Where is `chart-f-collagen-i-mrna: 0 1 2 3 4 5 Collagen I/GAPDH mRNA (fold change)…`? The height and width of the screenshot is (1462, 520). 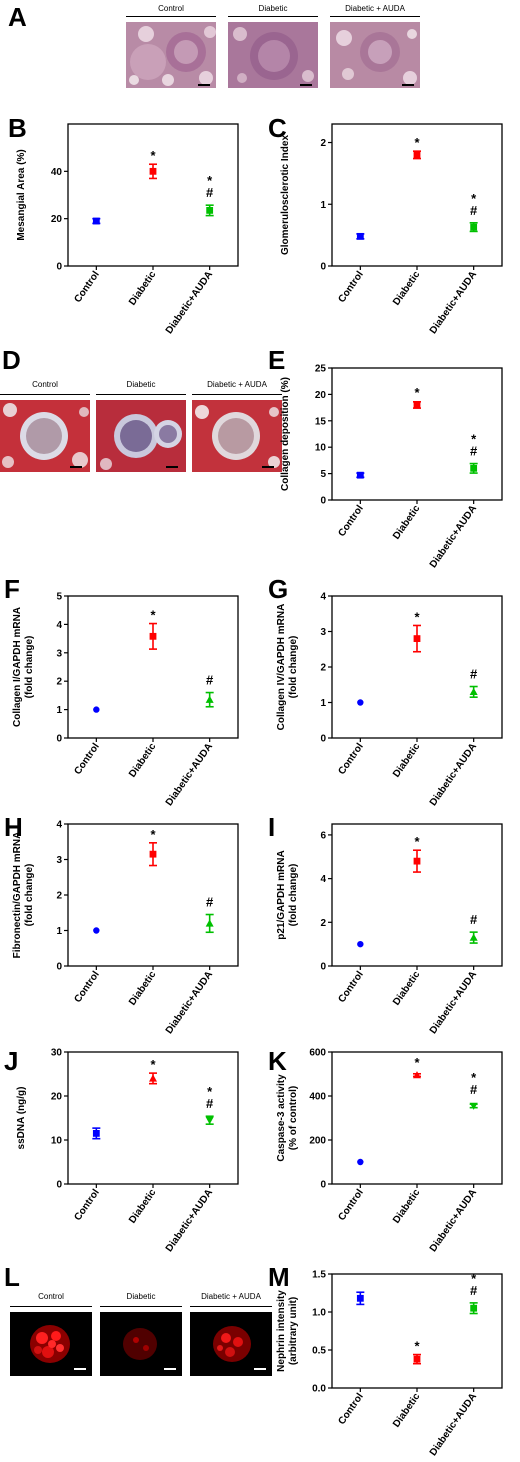 chart-f-collagen-i-mrna: 0 1 2 3 4 5 Collagen I/GAPDH mRNA (fold change)… is located at coordinates (125, 700).